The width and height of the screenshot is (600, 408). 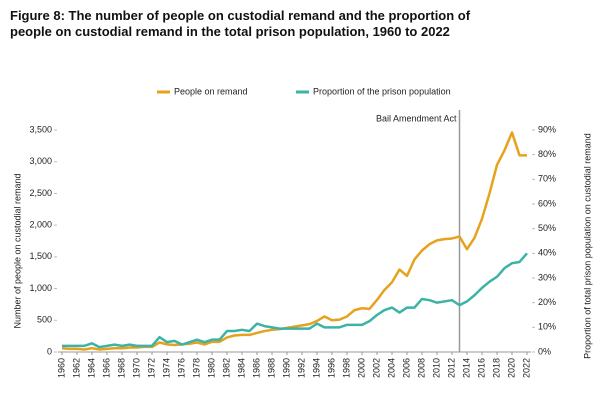 I want to click on y-tick-label: 2,500, so click(x=40, y=193).